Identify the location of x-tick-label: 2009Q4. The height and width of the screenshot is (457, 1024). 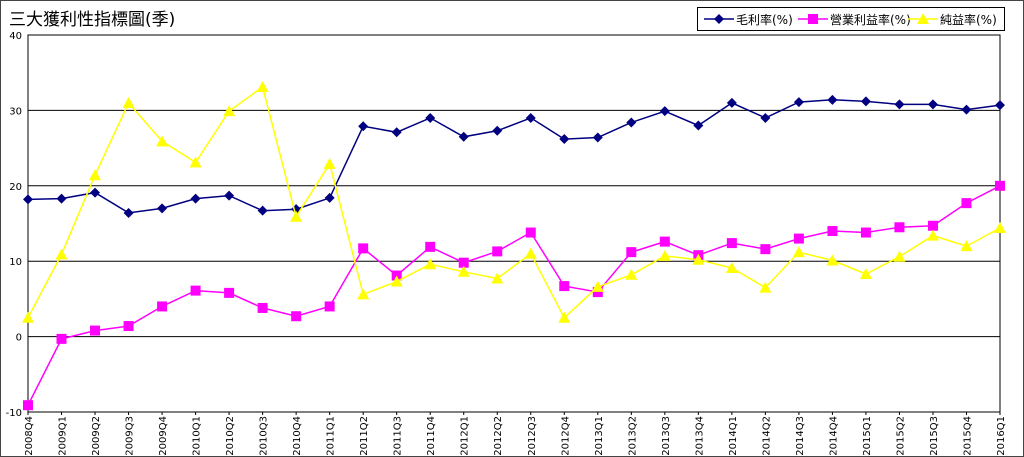
(163, 436).